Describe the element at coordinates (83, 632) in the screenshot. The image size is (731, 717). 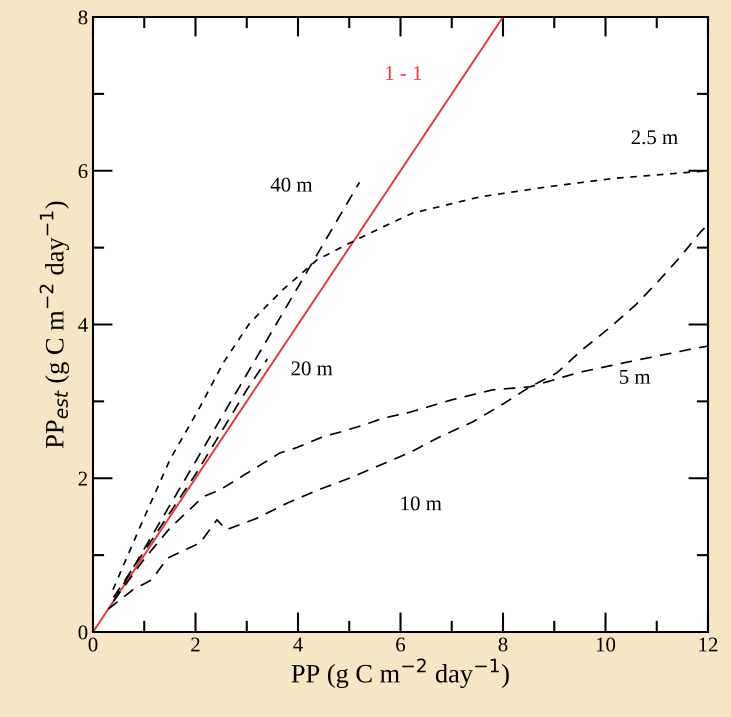
I see `y-tick-label: 0` at that location.